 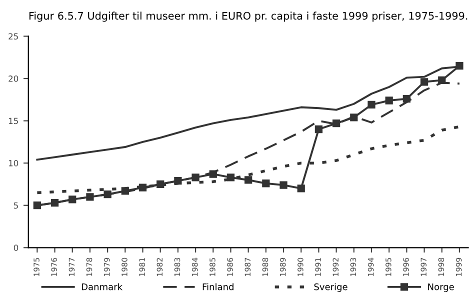 I want to click on y-tick-label: 0, so click(x=16, y=247).